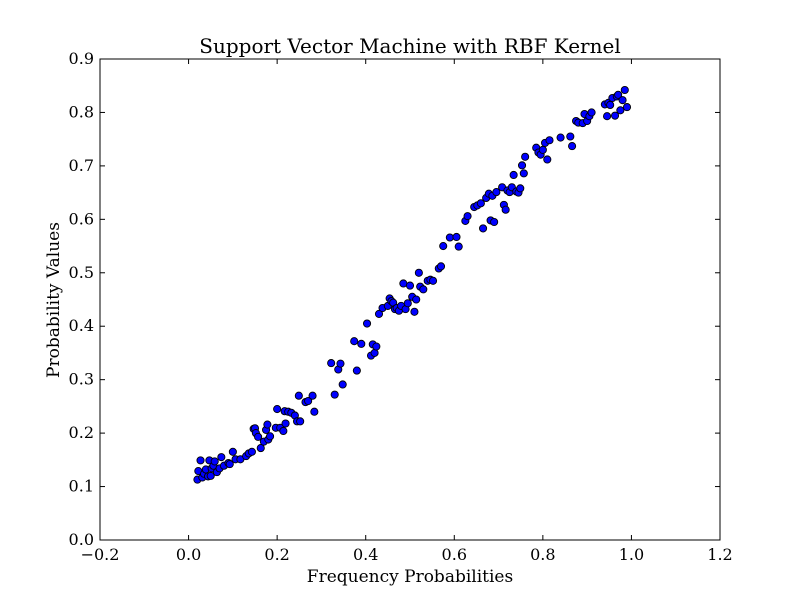 The width and height of the screenshot is (800, 600). Describe the element at coordinates (100, 554) in the screenshot. I see `x-tick-label: −0.2` at that location.